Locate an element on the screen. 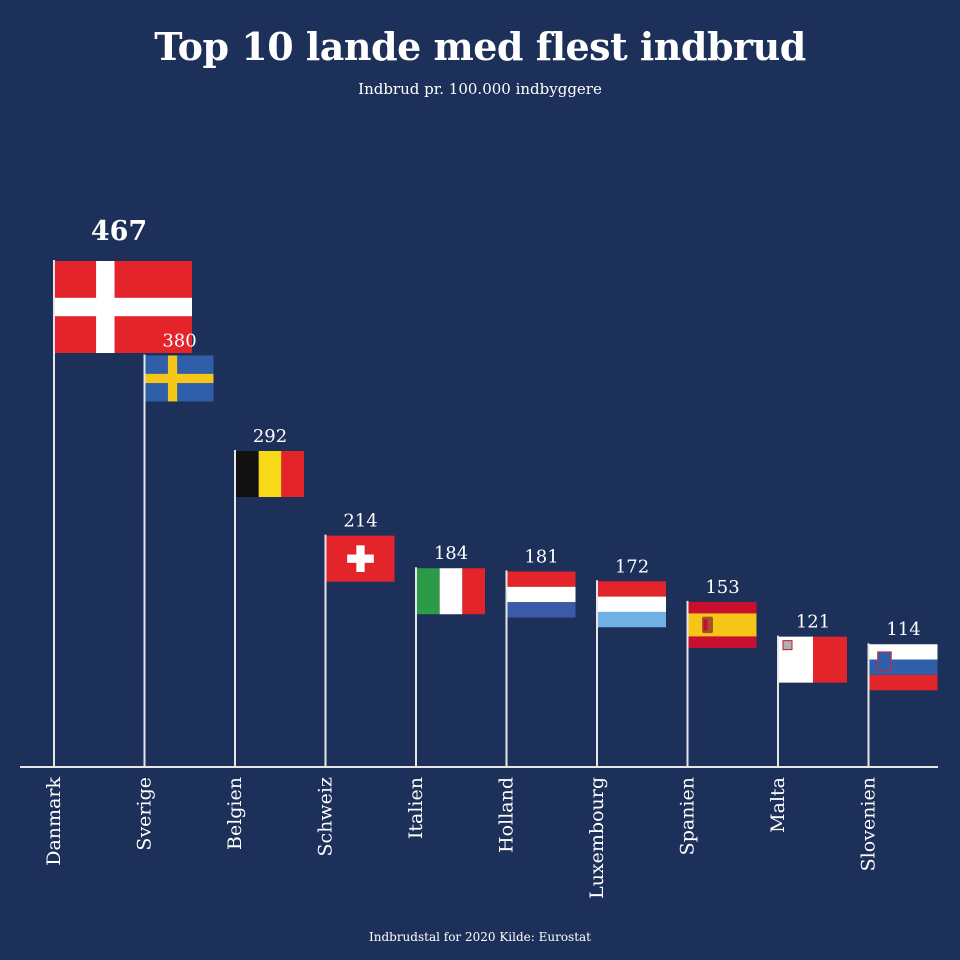 Image resolution: width=960 pixels, height=960 pixels. flag-bar-italien: 184 Italien is located at coordinates (445, 691).